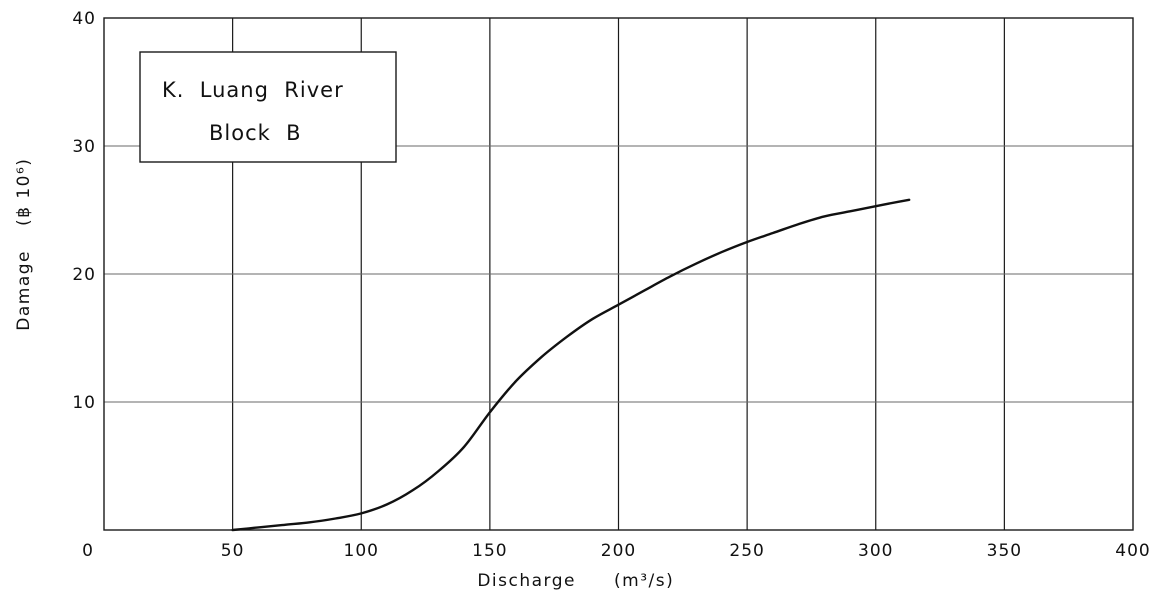 The width and height of the screenshot is (1160, 594). Describe the element at coordinates (526, 581) in the screenshot. I see `x-axis-label: Discharge` at that location.